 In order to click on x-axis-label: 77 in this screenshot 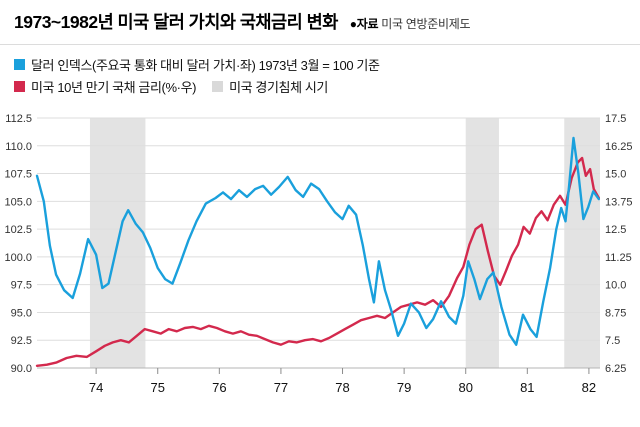, I will do `click(281, 387)`.